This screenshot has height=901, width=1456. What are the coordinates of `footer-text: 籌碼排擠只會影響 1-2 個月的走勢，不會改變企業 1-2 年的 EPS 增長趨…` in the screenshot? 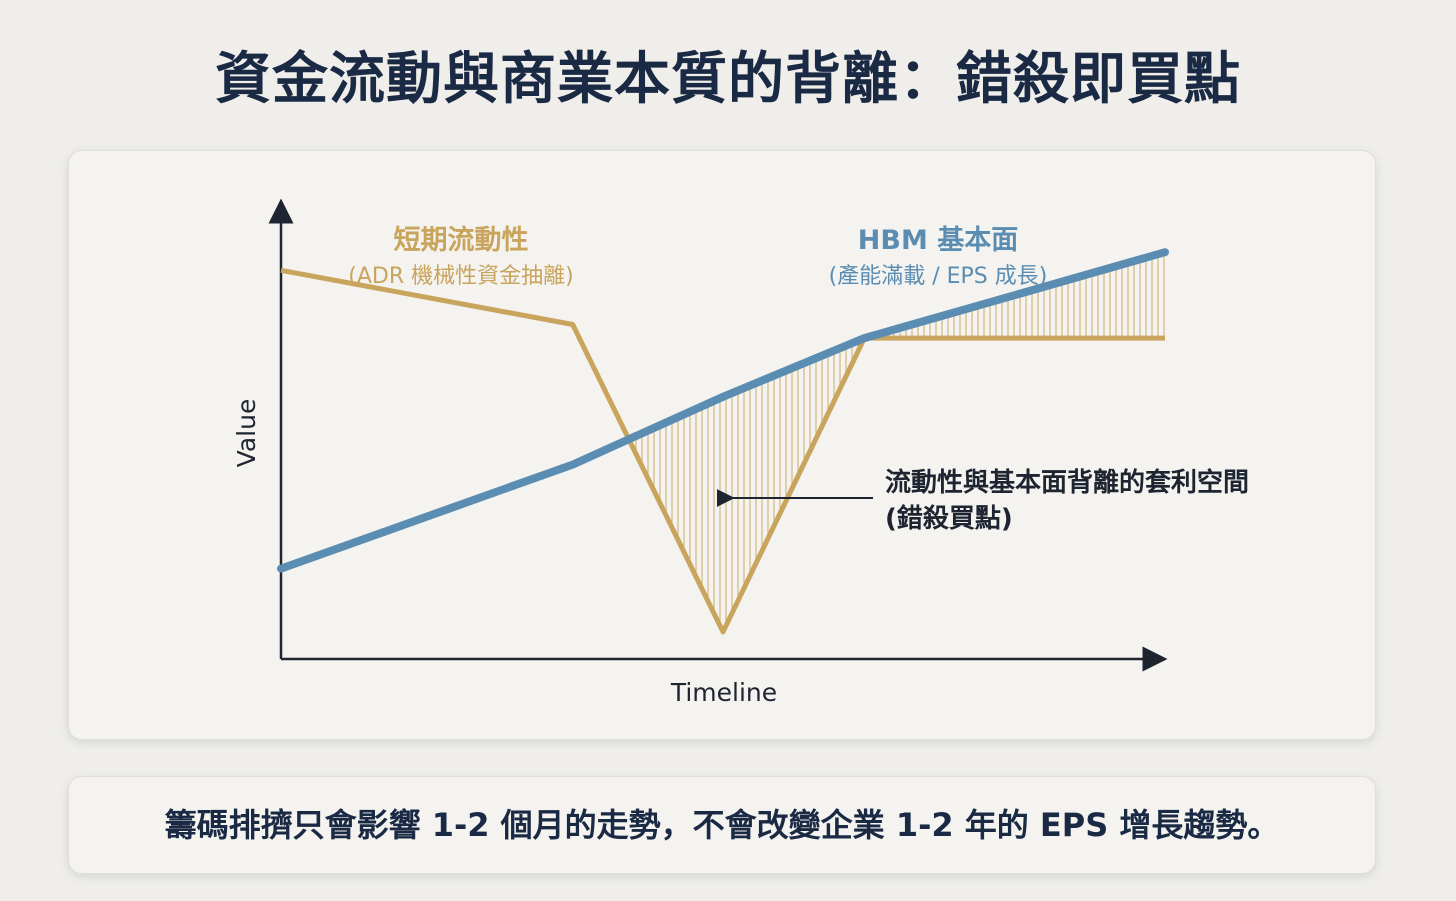 It's located at (722, 825).